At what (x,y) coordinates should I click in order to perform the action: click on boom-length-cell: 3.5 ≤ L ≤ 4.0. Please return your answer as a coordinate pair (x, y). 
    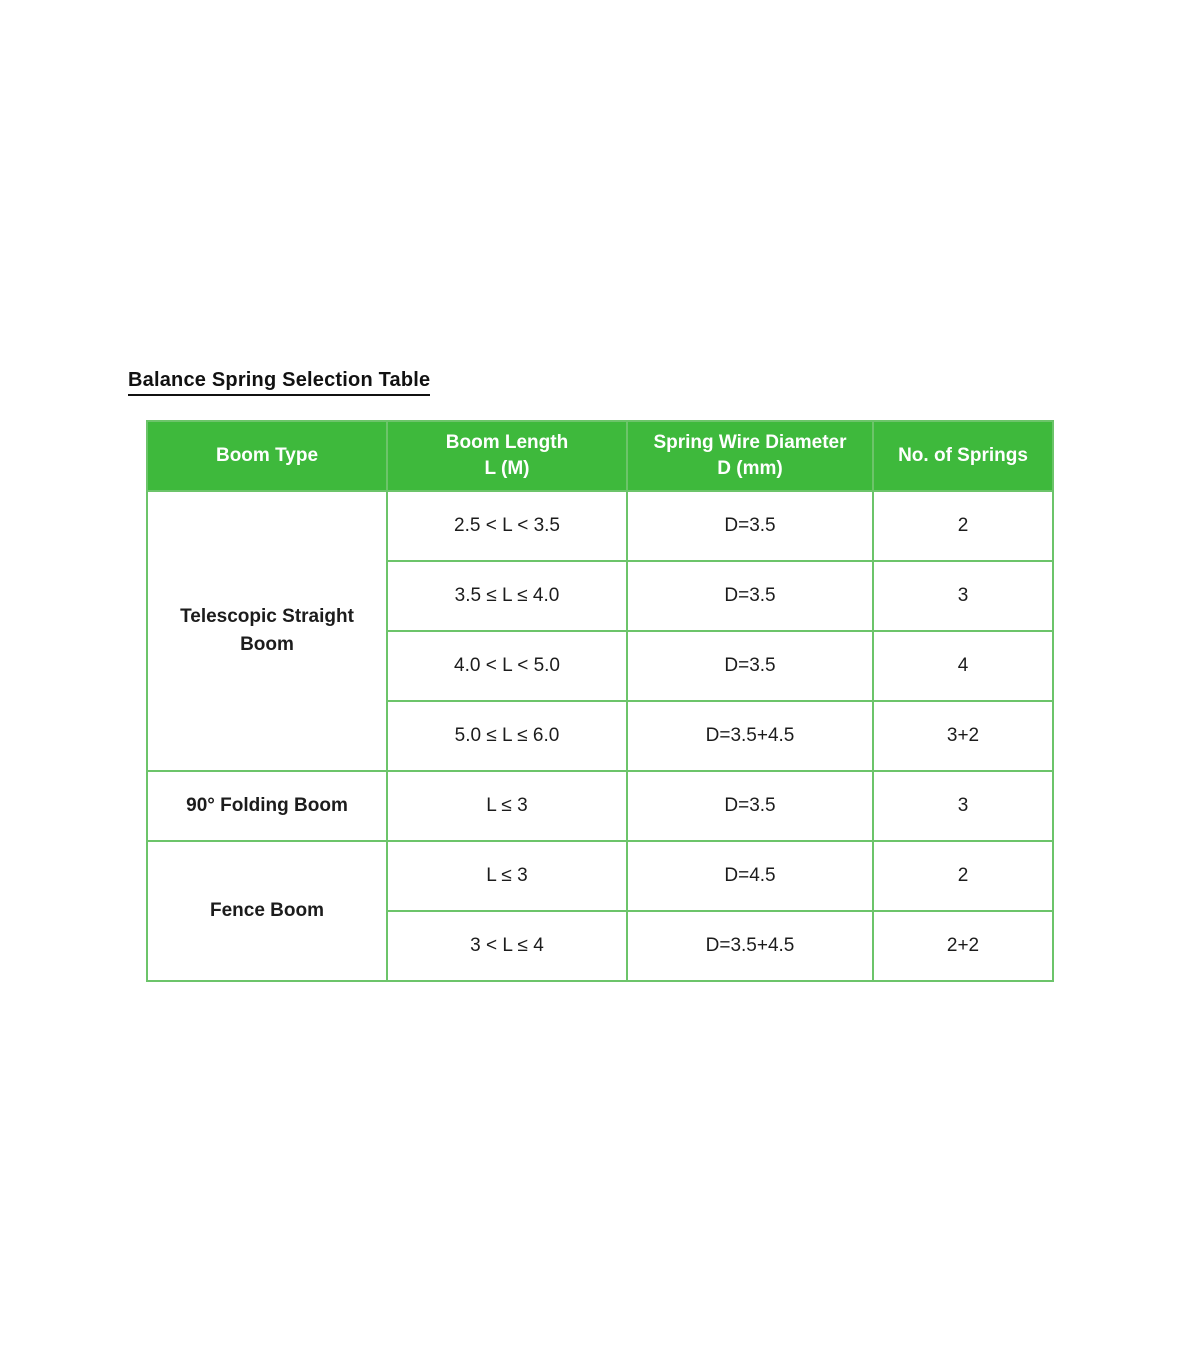
    Looking at the image, I should click on (507, 596).